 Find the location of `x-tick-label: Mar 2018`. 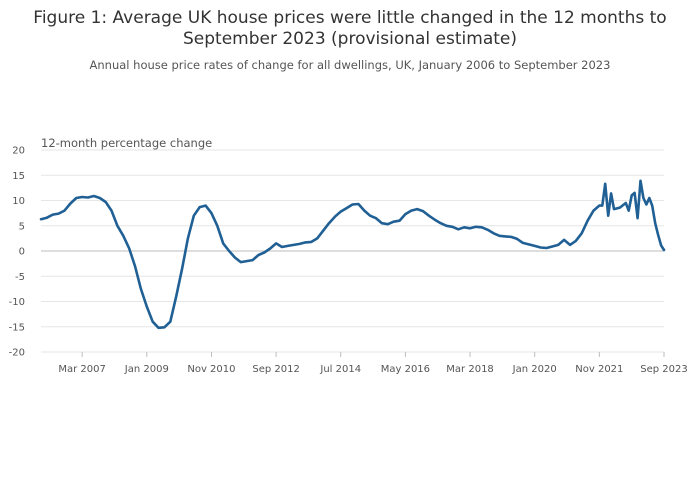

x-tick-label: Mar 2018 is located at coordinates (470, 369).